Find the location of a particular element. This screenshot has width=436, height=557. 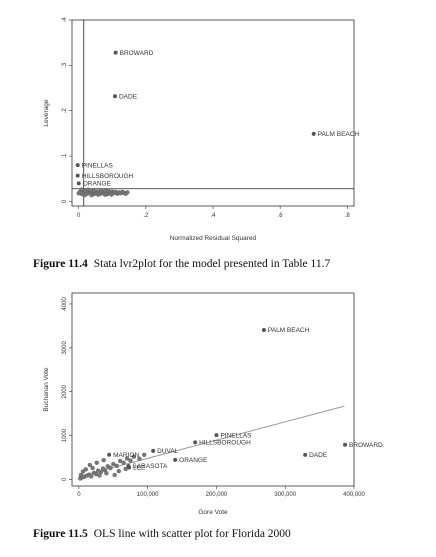

figure-11-5-number: Figure 11.5 is located at coordinates (60, 534).